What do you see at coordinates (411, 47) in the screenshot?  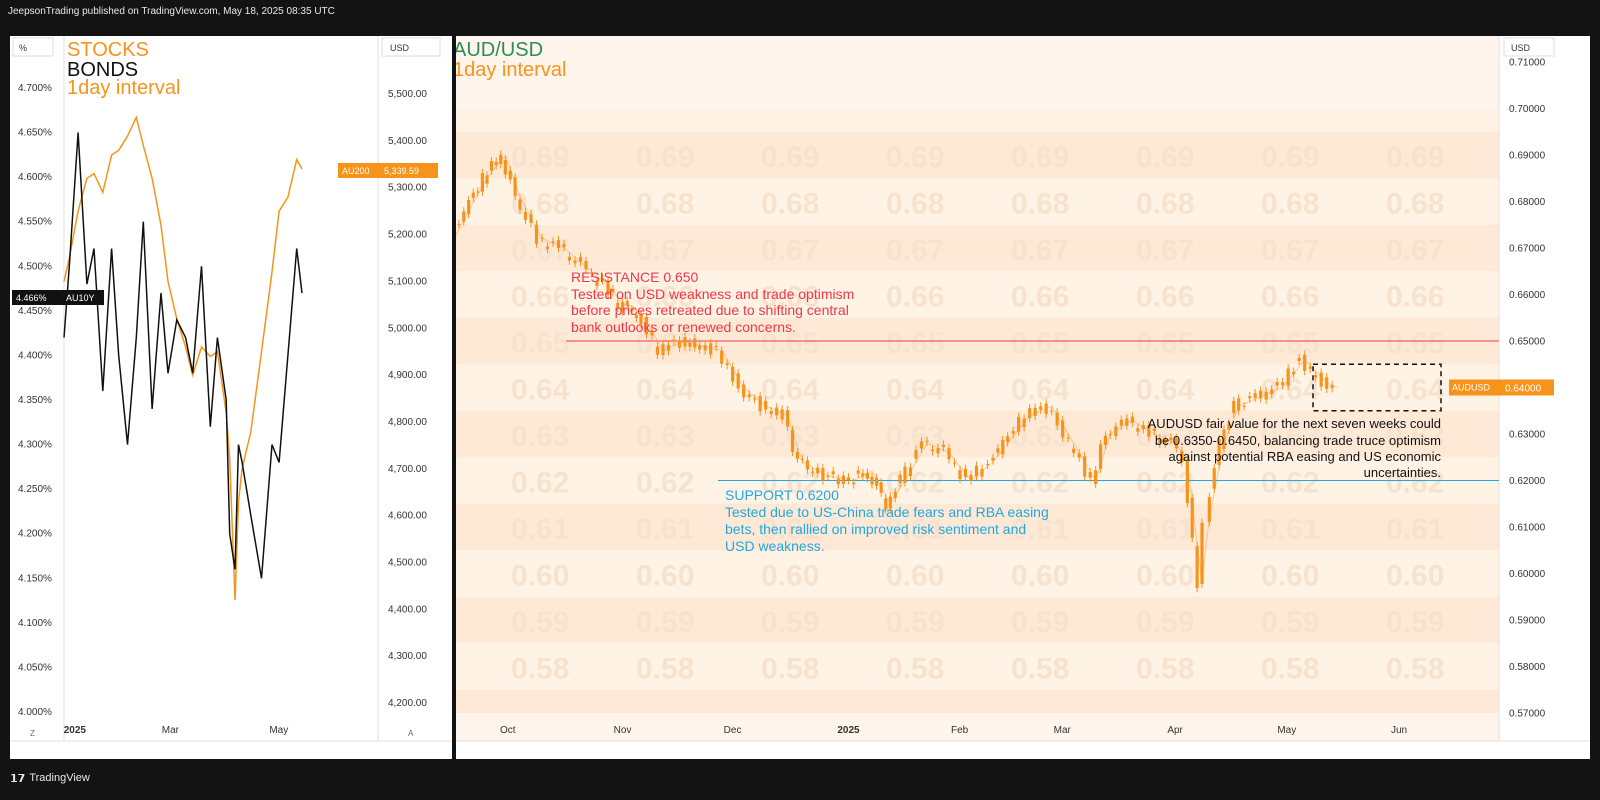 I see `right-unit-box` at bounding box center [411, 47].